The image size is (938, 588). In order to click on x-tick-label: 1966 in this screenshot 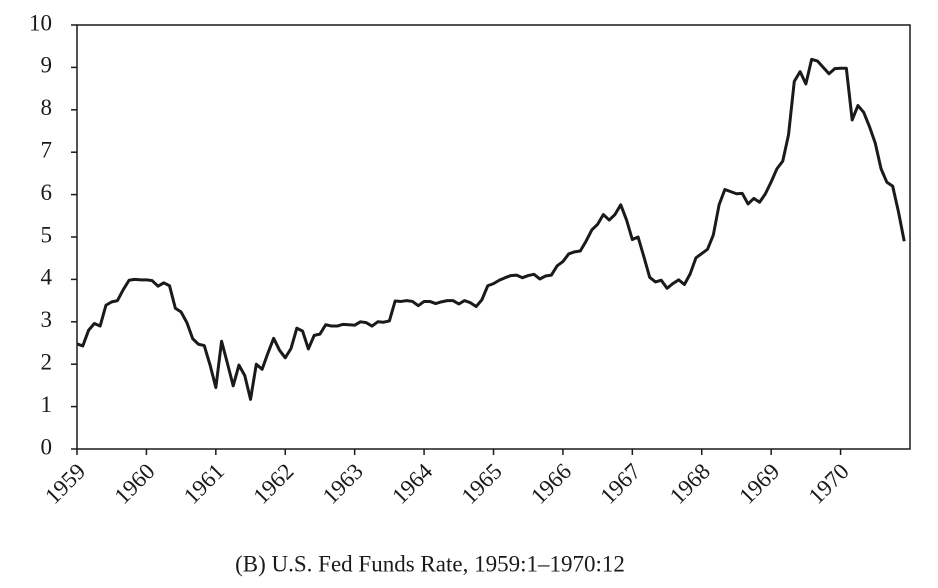, I will do `click(551, 484)`.